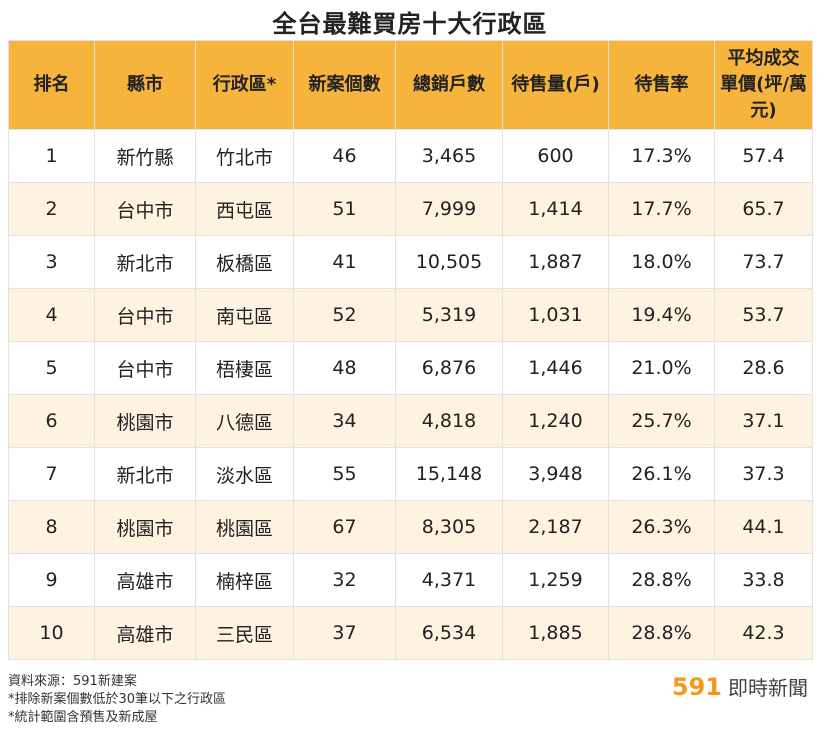 The width and height of the screenshot is (820, 733). What do you see at coordinates (661, 156) in the screenshot?
I see `unsold-rate-cell: 17.3%` at bounding box center [661, 156].